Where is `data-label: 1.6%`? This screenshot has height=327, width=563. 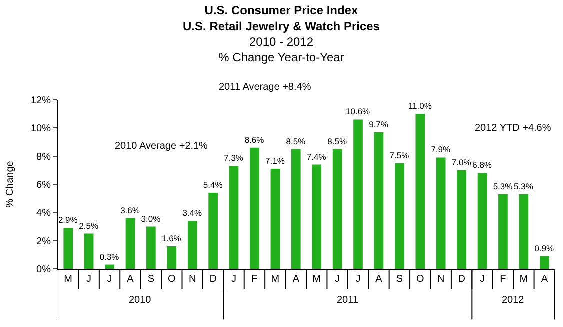 data-label: 1.6% is located at coordinates (172, 238).